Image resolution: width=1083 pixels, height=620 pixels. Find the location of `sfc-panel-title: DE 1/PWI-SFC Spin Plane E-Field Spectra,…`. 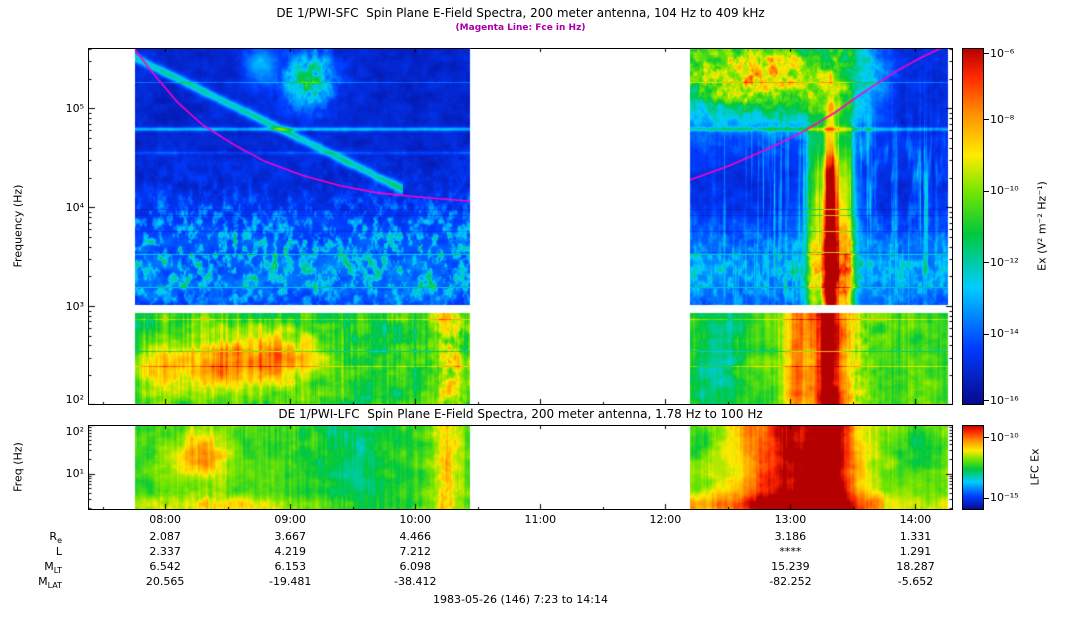

sfc-panel-title: DE 1/PWI-SFC Spin Plane E-Field Spectra,… is located at coordinates (520, 13).